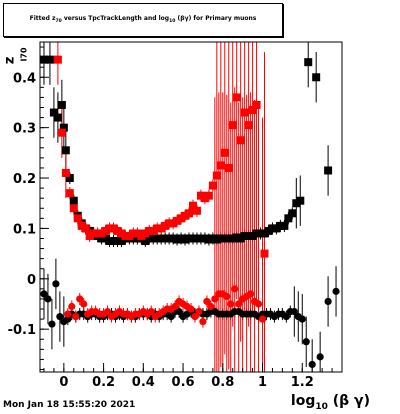 The width and height of the screenshot is (400, 414). I want to click on x-axis-ticks: 0 0.2 0.4 0.6 0.8 1 1.2, so click(188, 376).